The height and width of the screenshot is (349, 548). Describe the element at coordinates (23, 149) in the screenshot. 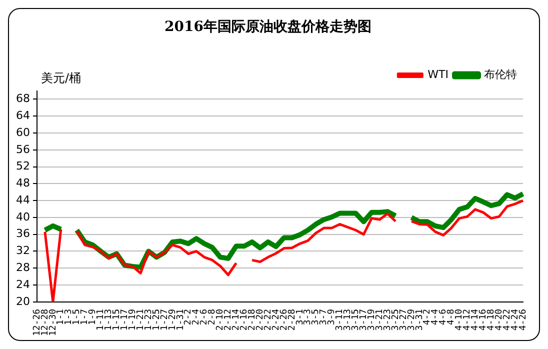

I see `y-tick-label: 56` at that location.